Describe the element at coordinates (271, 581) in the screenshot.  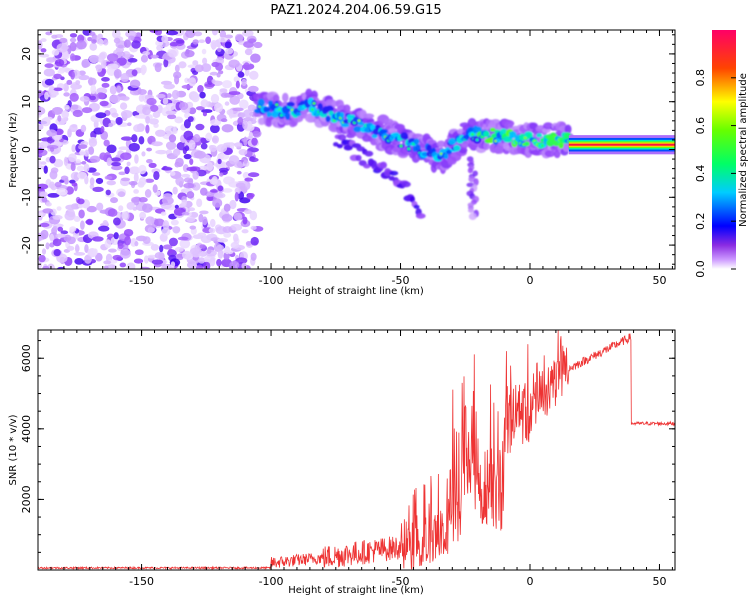
I see `x-tick-label: -100` at that location.